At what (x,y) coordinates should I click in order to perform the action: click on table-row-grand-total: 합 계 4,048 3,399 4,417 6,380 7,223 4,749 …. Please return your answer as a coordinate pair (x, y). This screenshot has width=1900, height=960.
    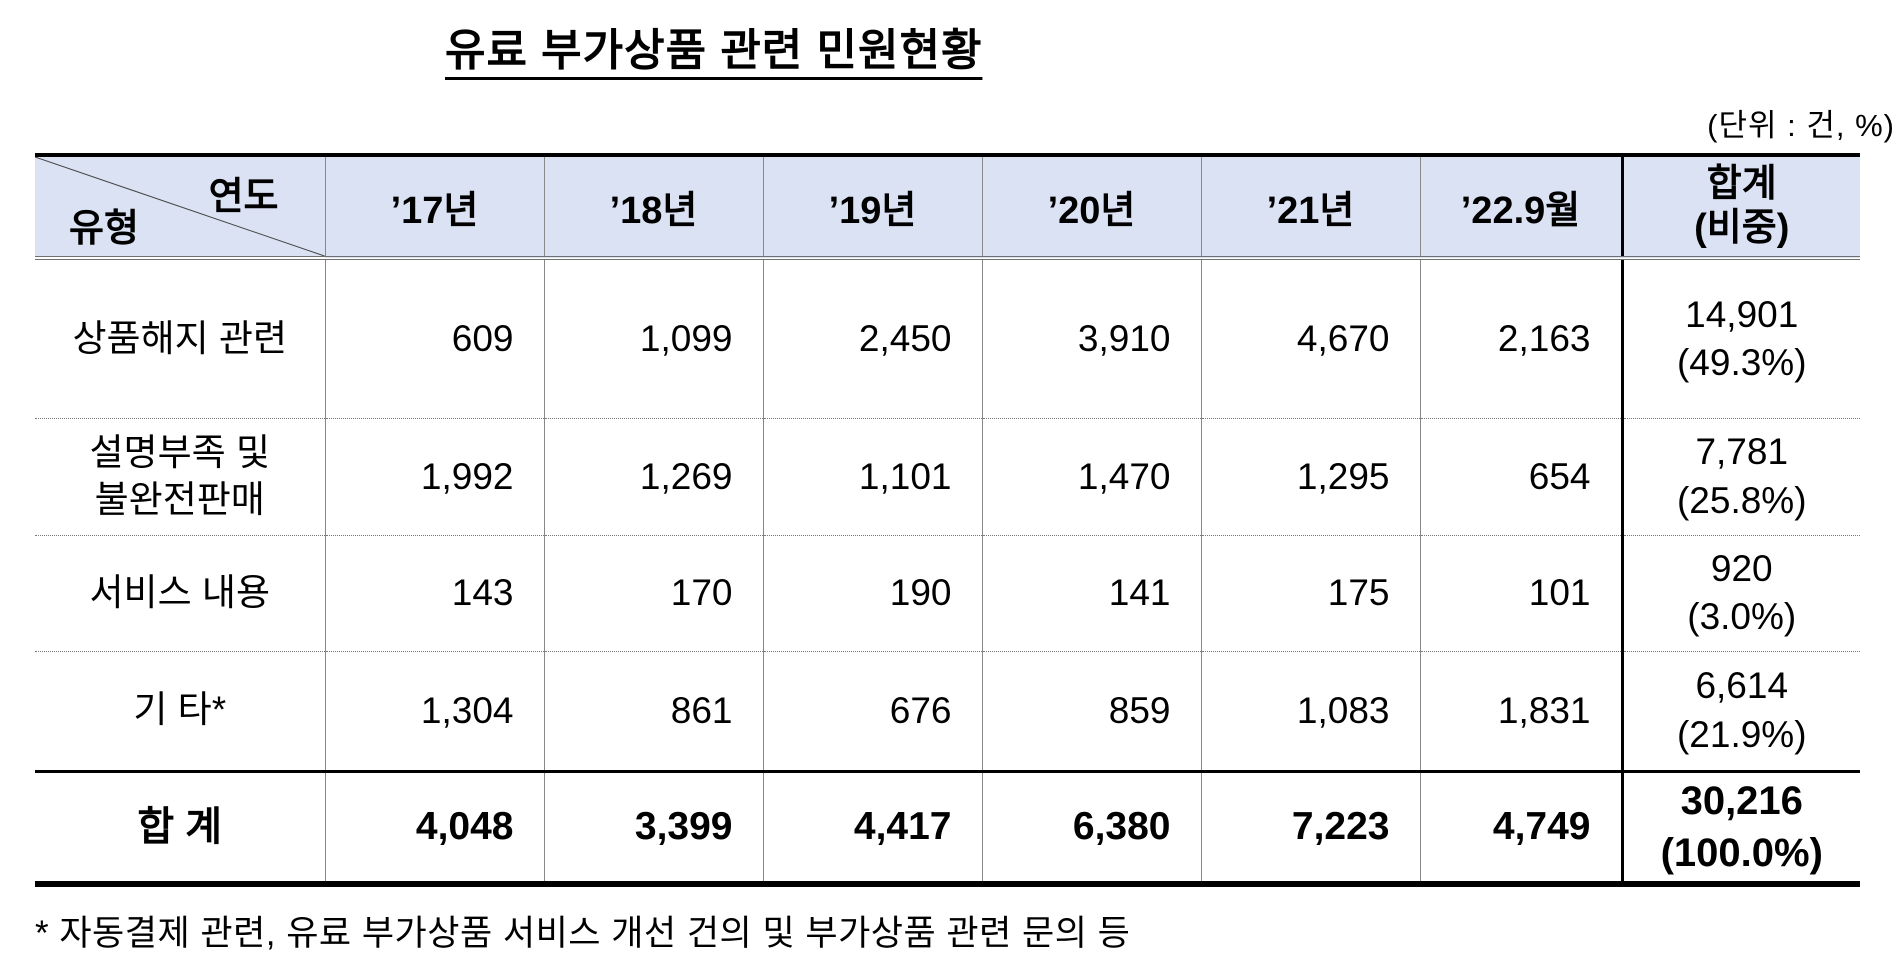
    Looking at the image, I should click on (947, 826).